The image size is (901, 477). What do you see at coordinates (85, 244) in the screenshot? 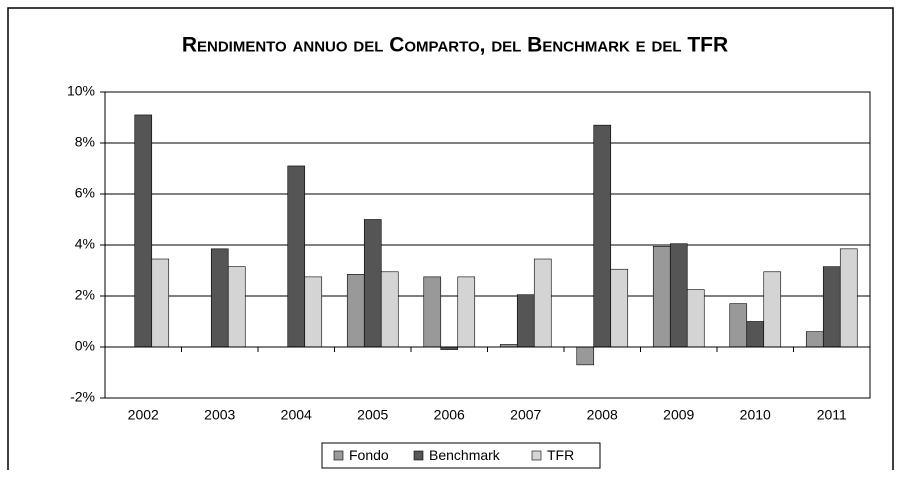
I see `y-tick-label: 4%` at bounding box center [85, 244].